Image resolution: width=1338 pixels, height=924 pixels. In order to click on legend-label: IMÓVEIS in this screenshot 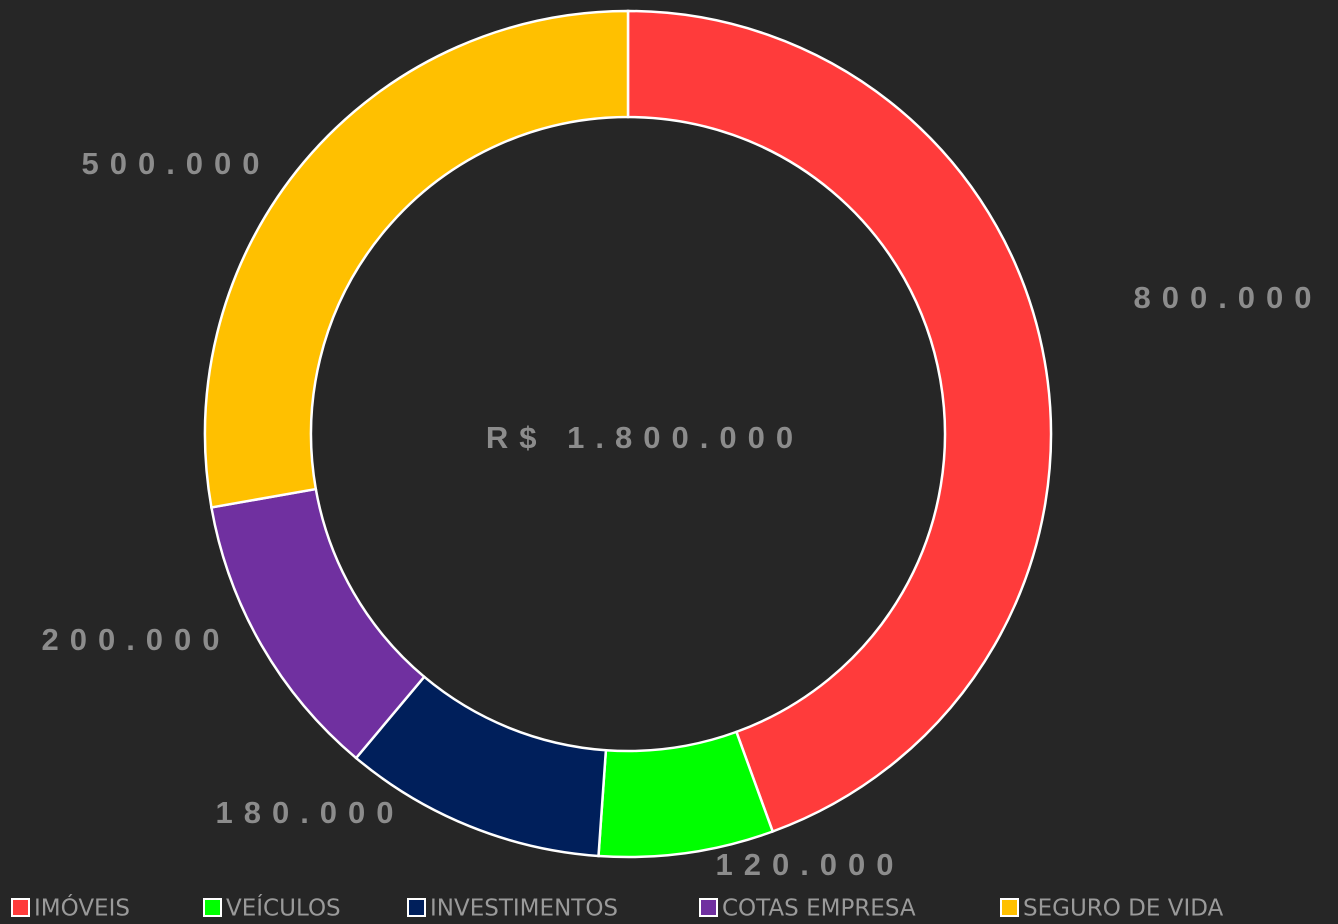, I will do `click(82, 908)`.